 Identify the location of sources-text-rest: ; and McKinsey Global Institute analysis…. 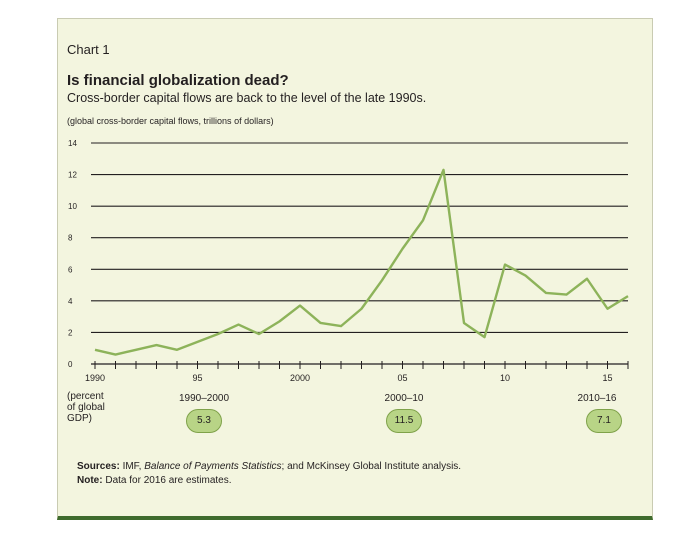
(371, 466).